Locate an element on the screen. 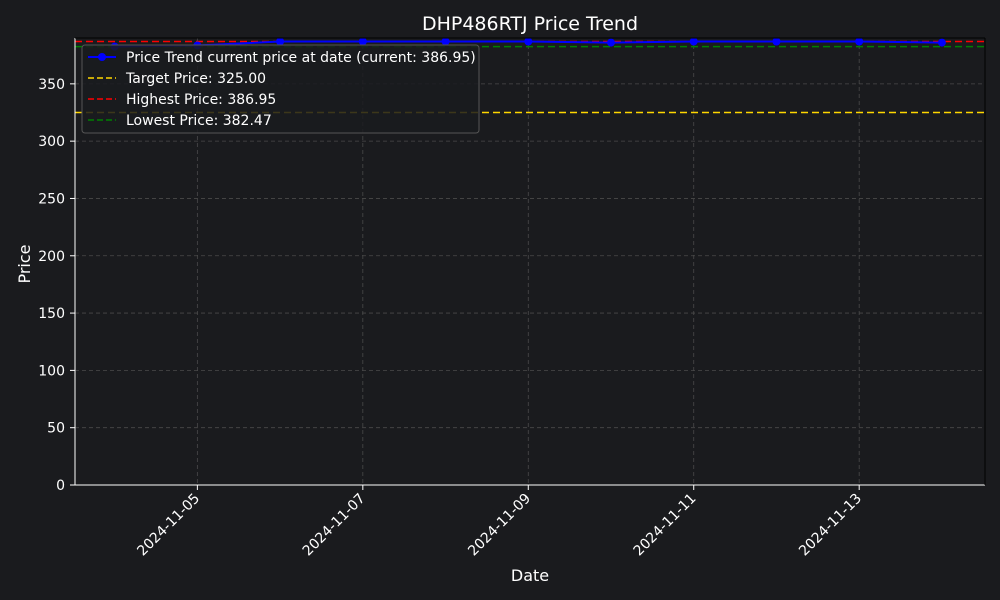 The height and width of the screenshot is (600, 1000). y-tick-label: 150 is located at coordinates (51, 314).